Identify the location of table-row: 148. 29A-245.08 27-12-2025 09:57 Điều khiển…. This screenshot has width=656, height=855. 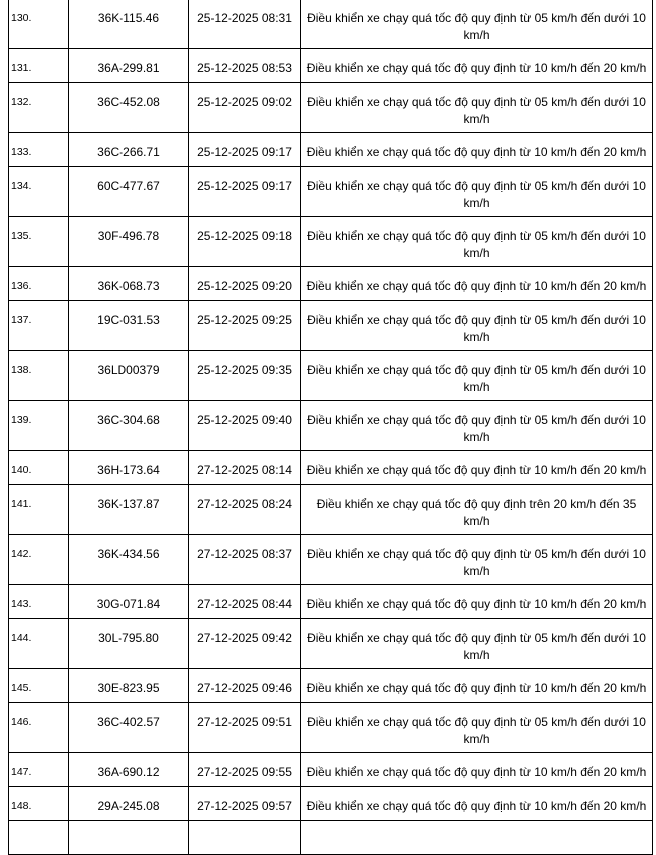
(330, 803).